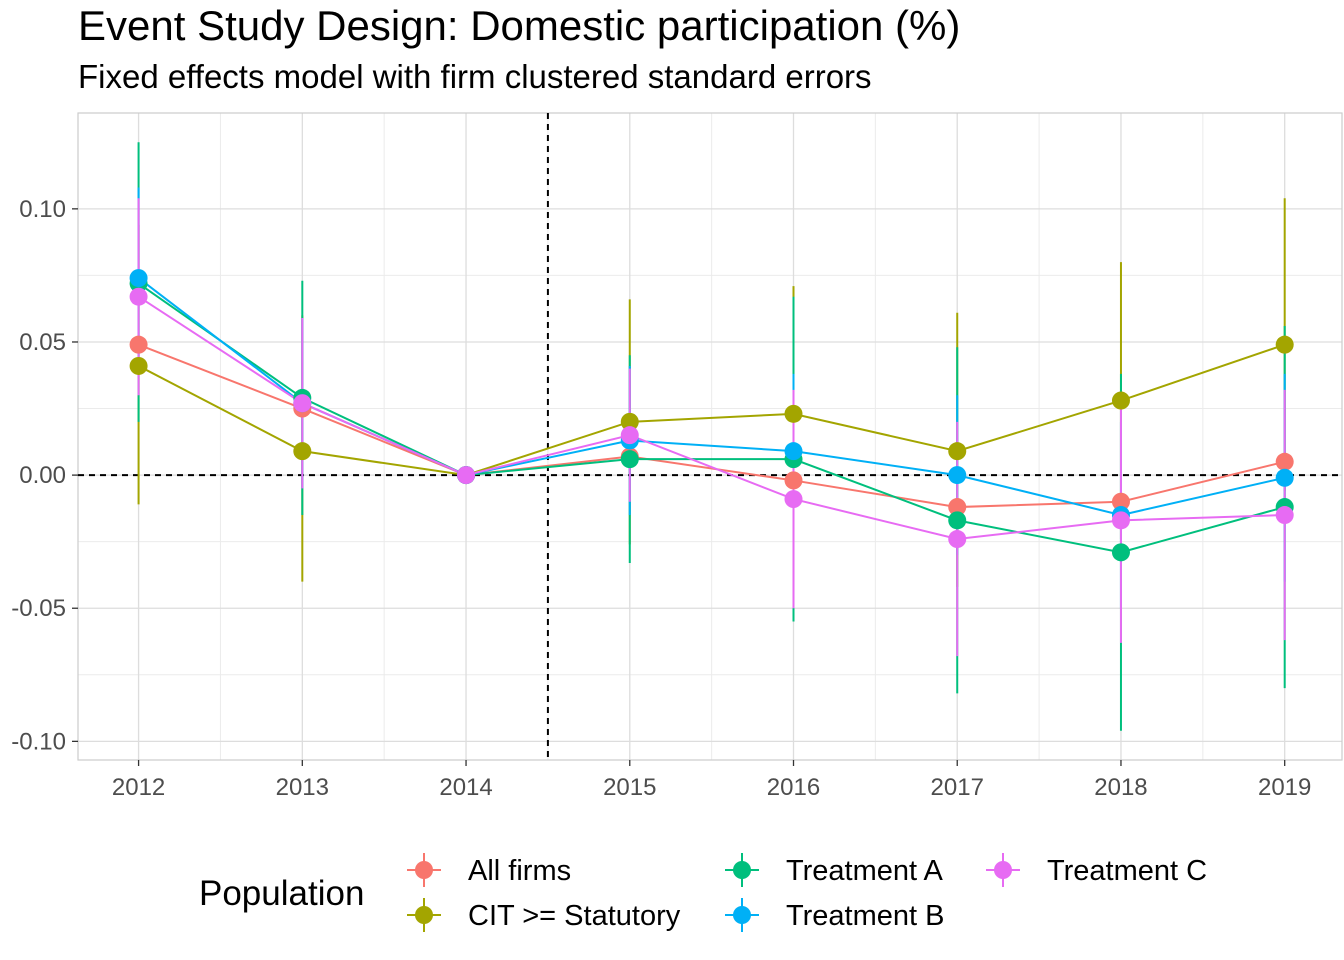 The height and width of the screenshot is (960, 1344). I want to click on x-tick-label: 2013, so click(302, 787).